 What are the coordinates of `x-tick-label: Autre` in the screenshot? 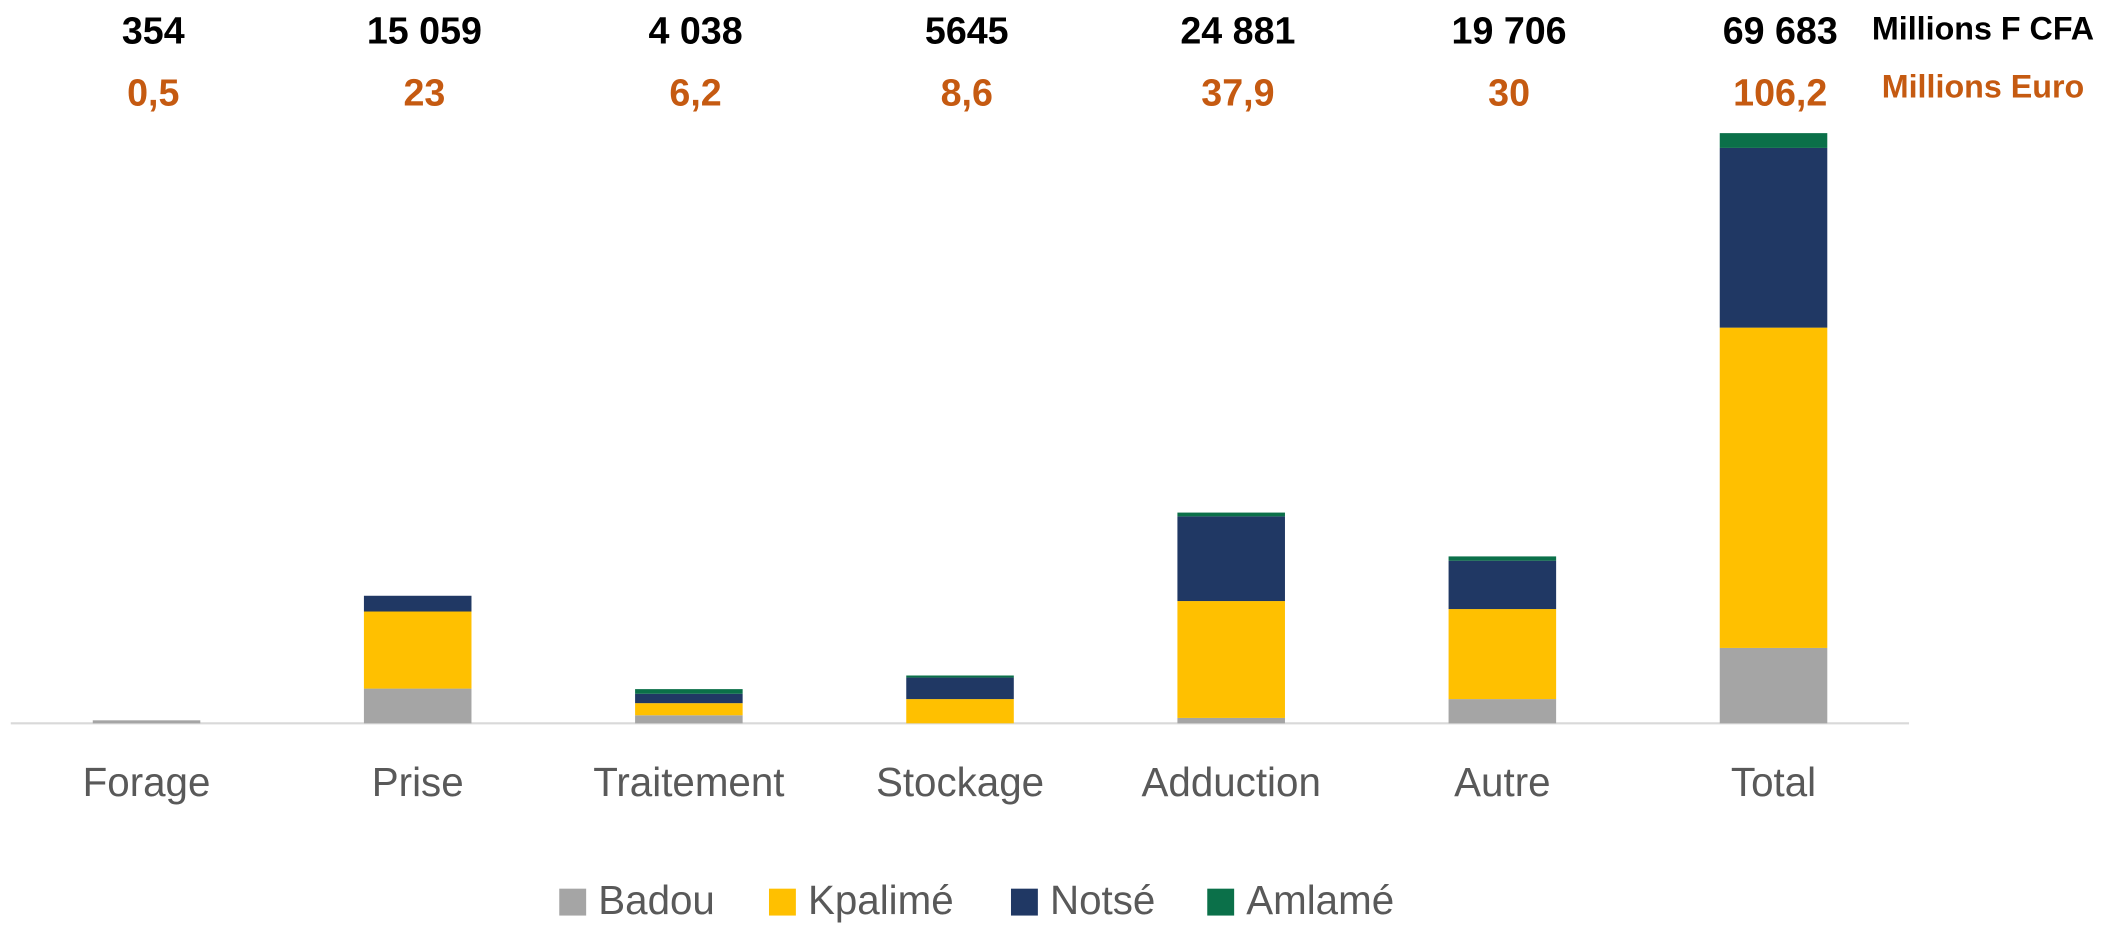 It's located at (1502, 782).